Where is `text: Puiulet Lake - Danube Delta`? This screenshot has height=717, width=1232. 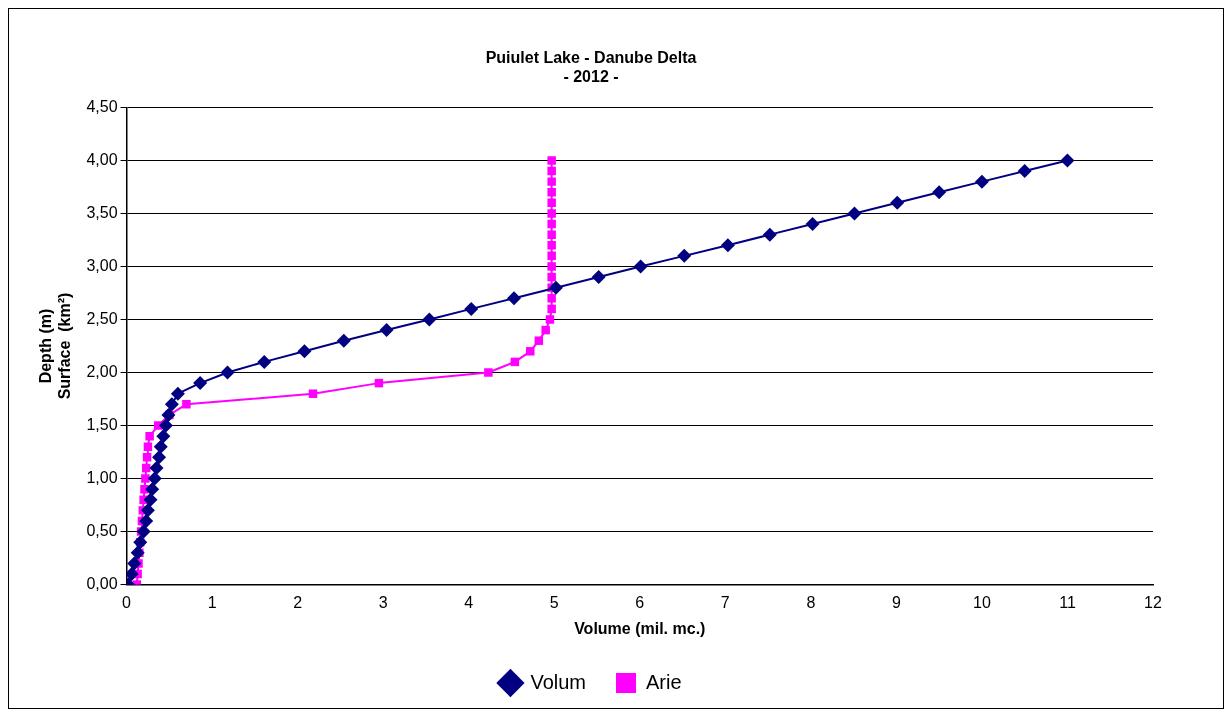 text: Puiulet Lake - Danube Delta is located at coordinates (591, 58).